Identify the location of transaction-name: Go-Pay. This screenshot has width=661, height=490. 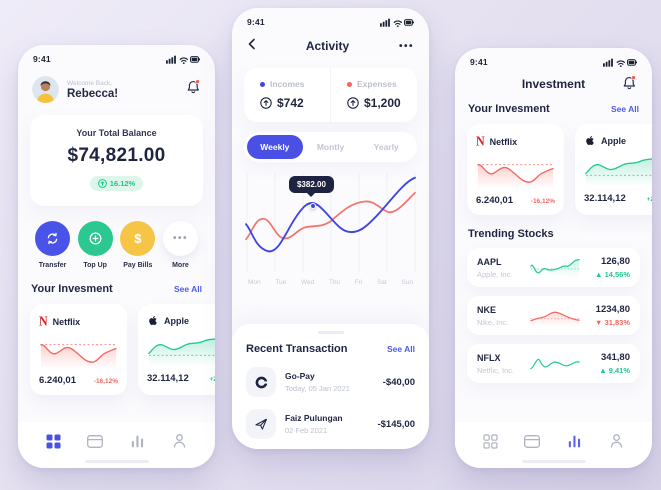
(300, 376).